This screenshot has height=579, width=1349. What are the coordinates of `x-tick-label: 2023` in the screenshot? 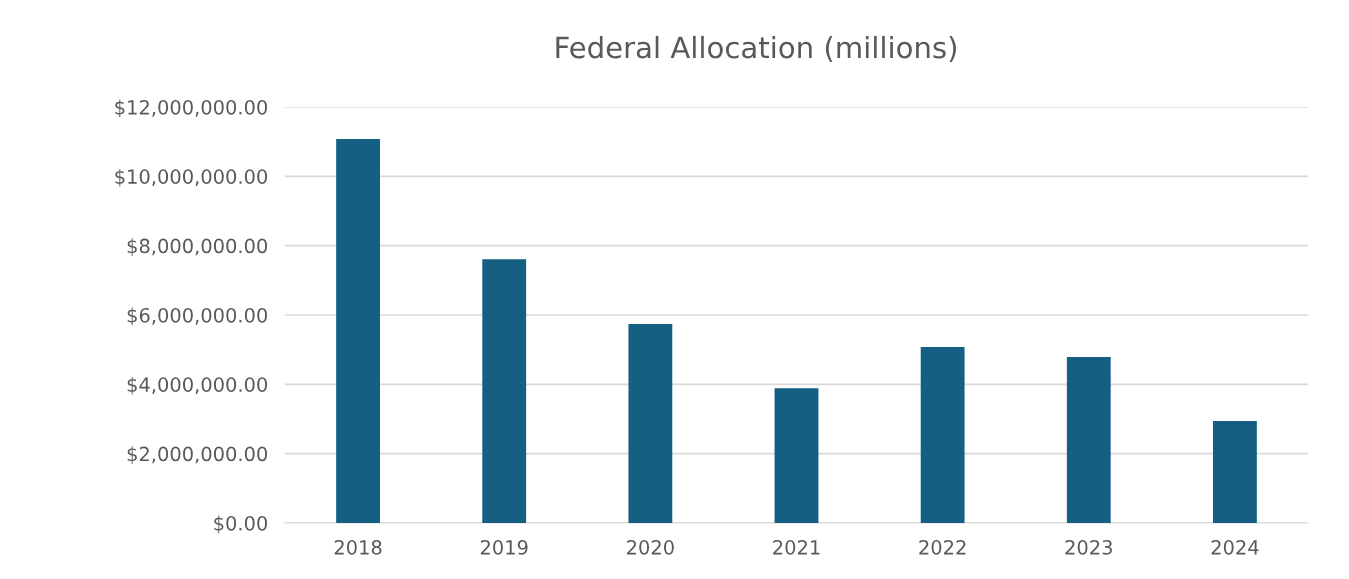 It's located at (1088, 547).